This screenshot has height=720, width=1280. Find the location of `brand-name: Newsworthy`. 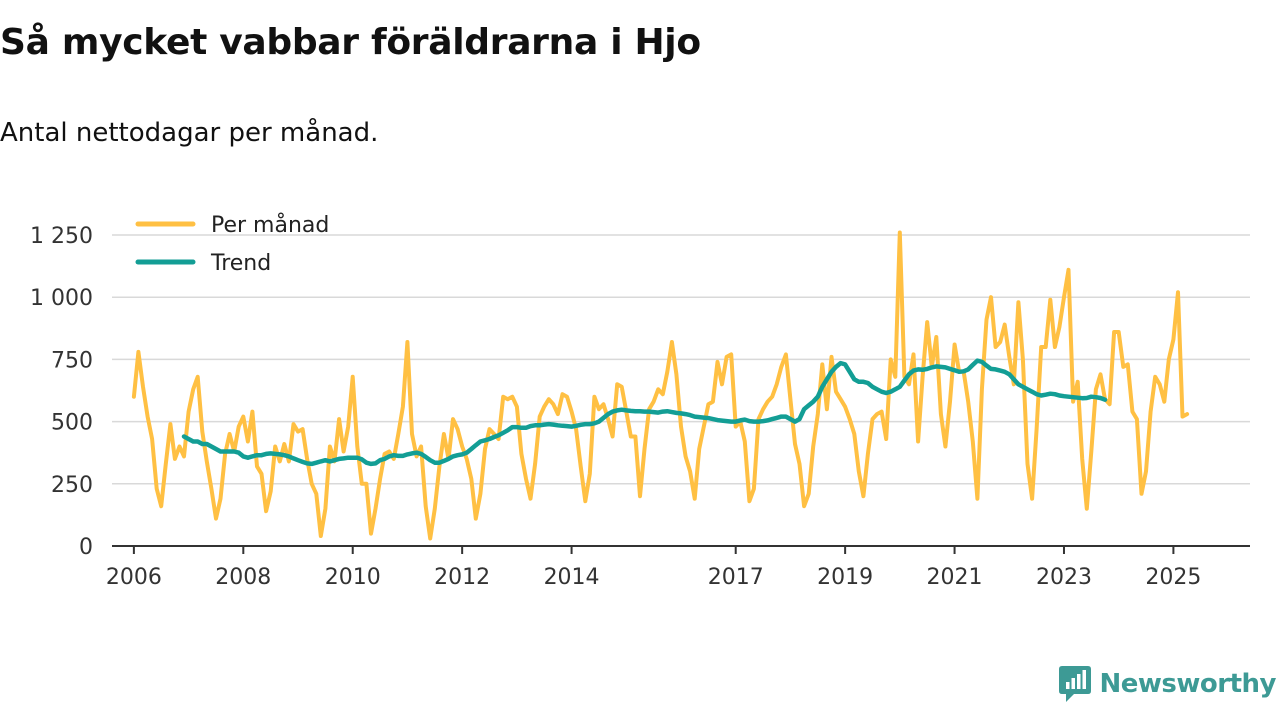

brand-name: Newsworthy is located at coordinates (1188, 684).